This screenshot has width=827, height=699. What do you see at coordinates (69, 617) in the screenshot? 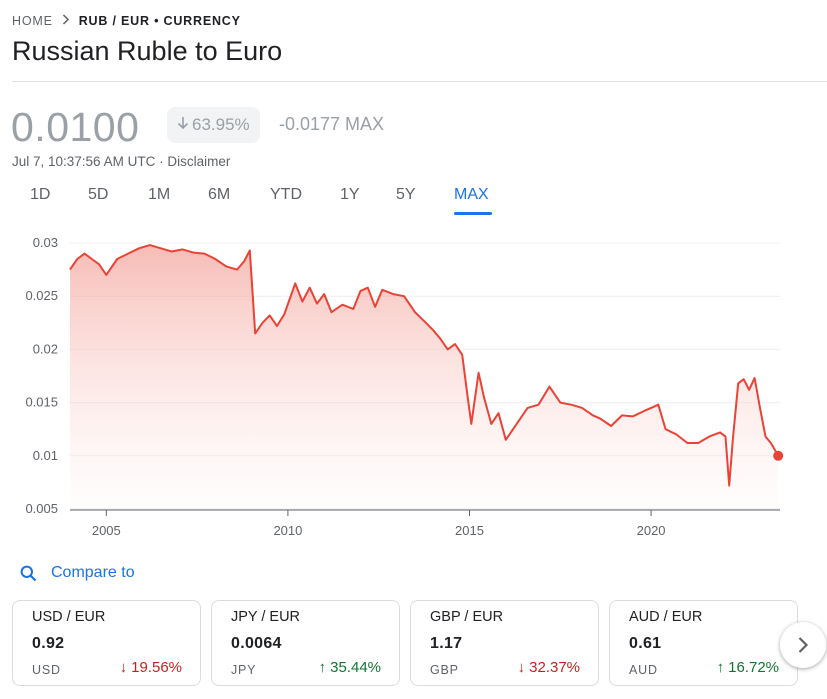
I see `card-pair: USD / EUR` at bounding box center [69, 617].